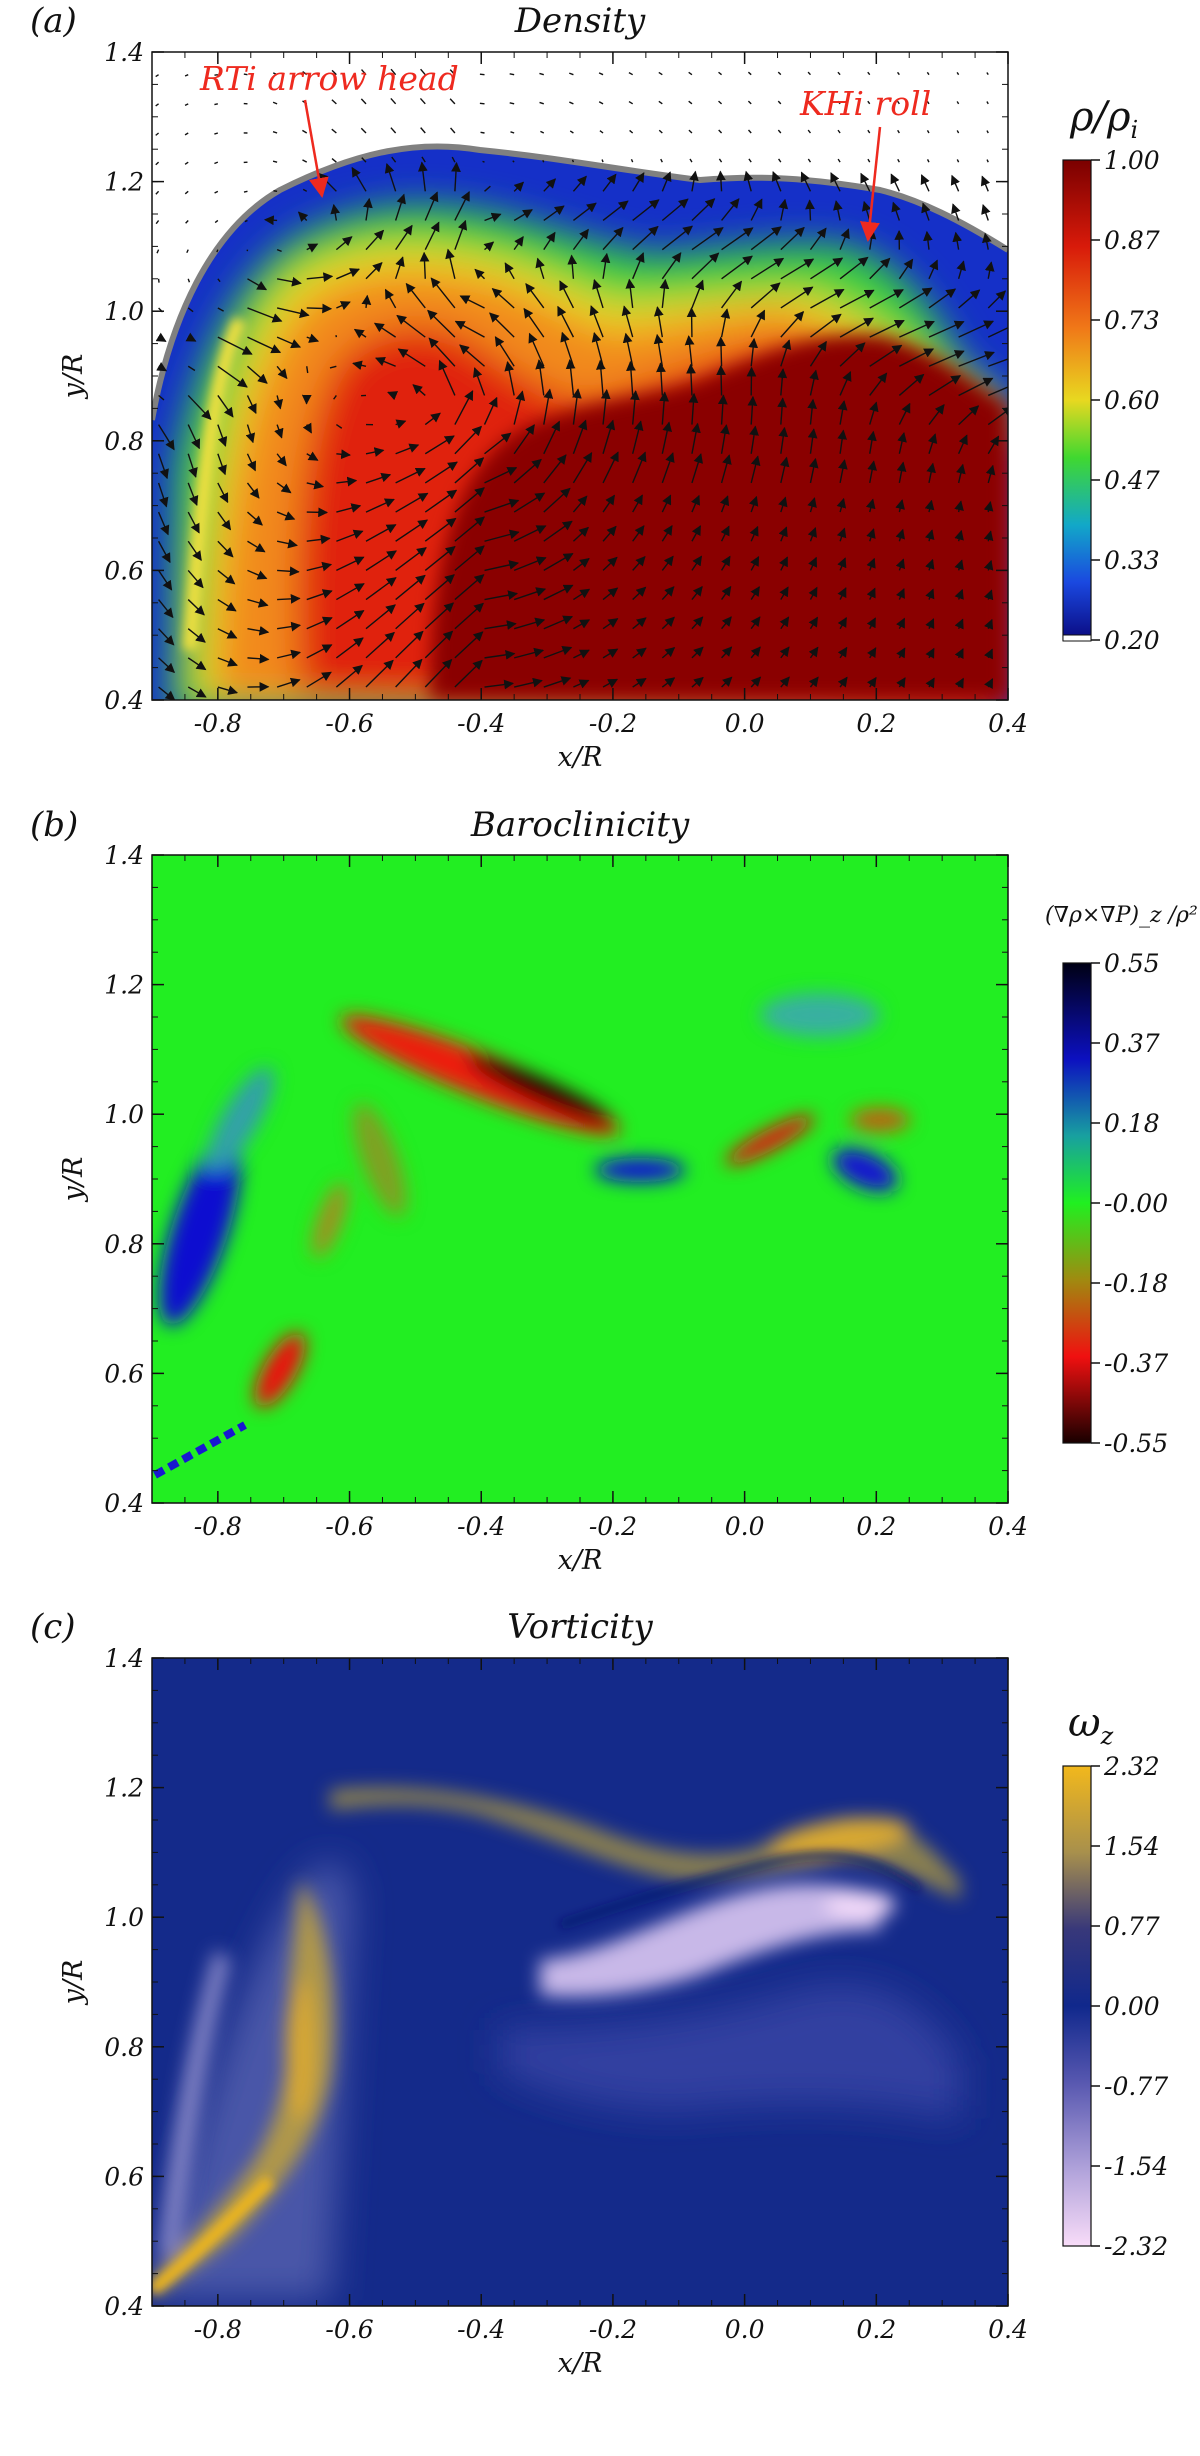 The width and height of the screenshot is (1200, 2456). I want to click on colorbar-tick-label: -1.54, so click(1136, 2166).